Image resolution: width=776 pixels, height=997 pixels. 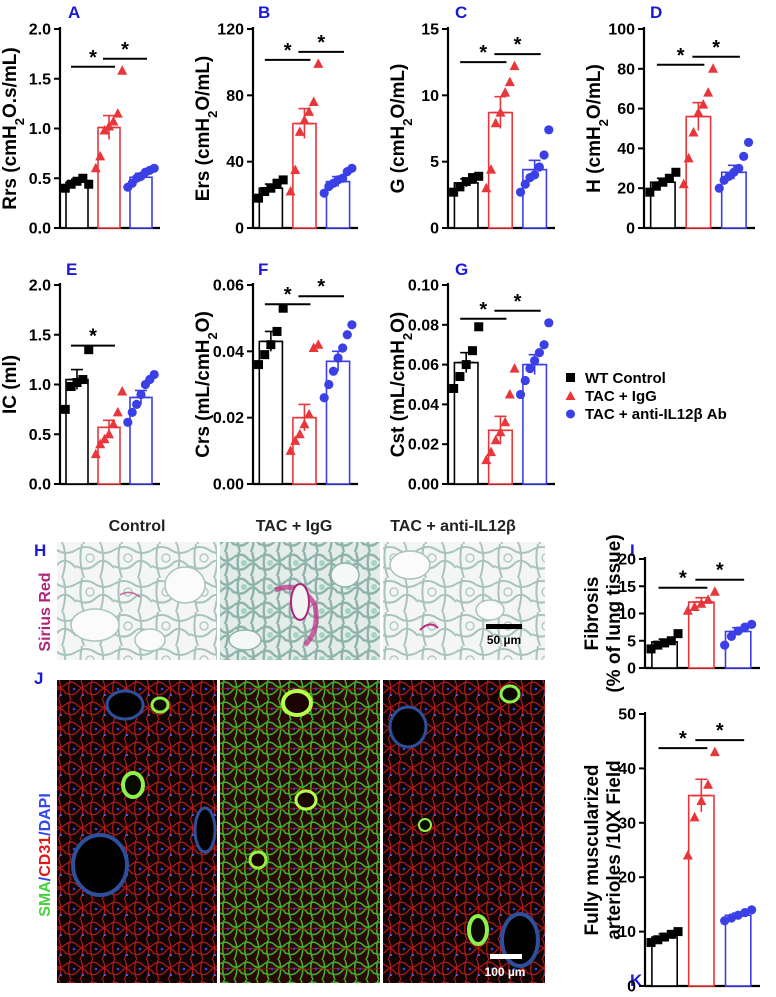 I want to click on significance-star-k-0: *, so click(x=683, y=739).